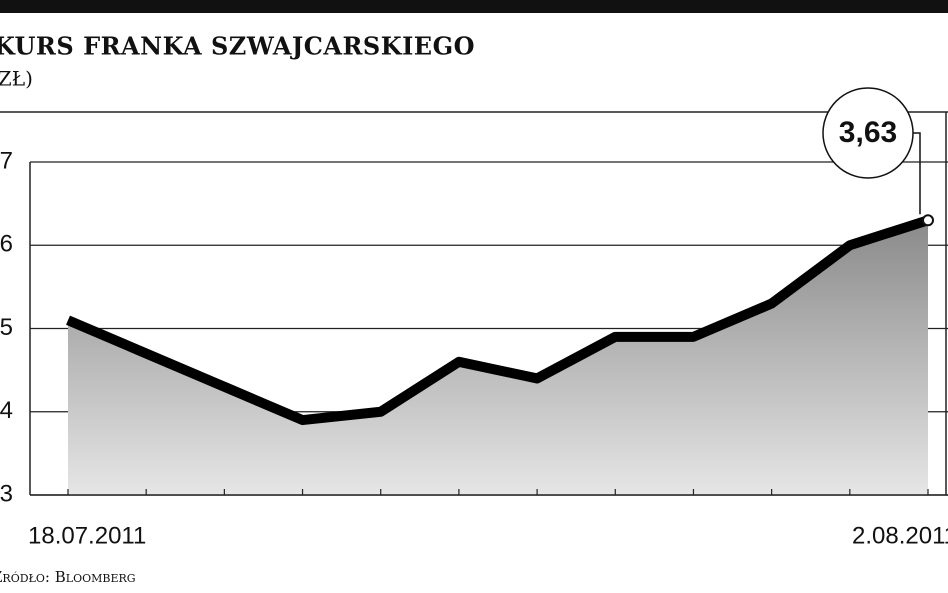  What do you see at coordinates (87, 535) in the screenshot?
I see `x-tick-label: 18.07.2011` at bounding box center [87, 535].